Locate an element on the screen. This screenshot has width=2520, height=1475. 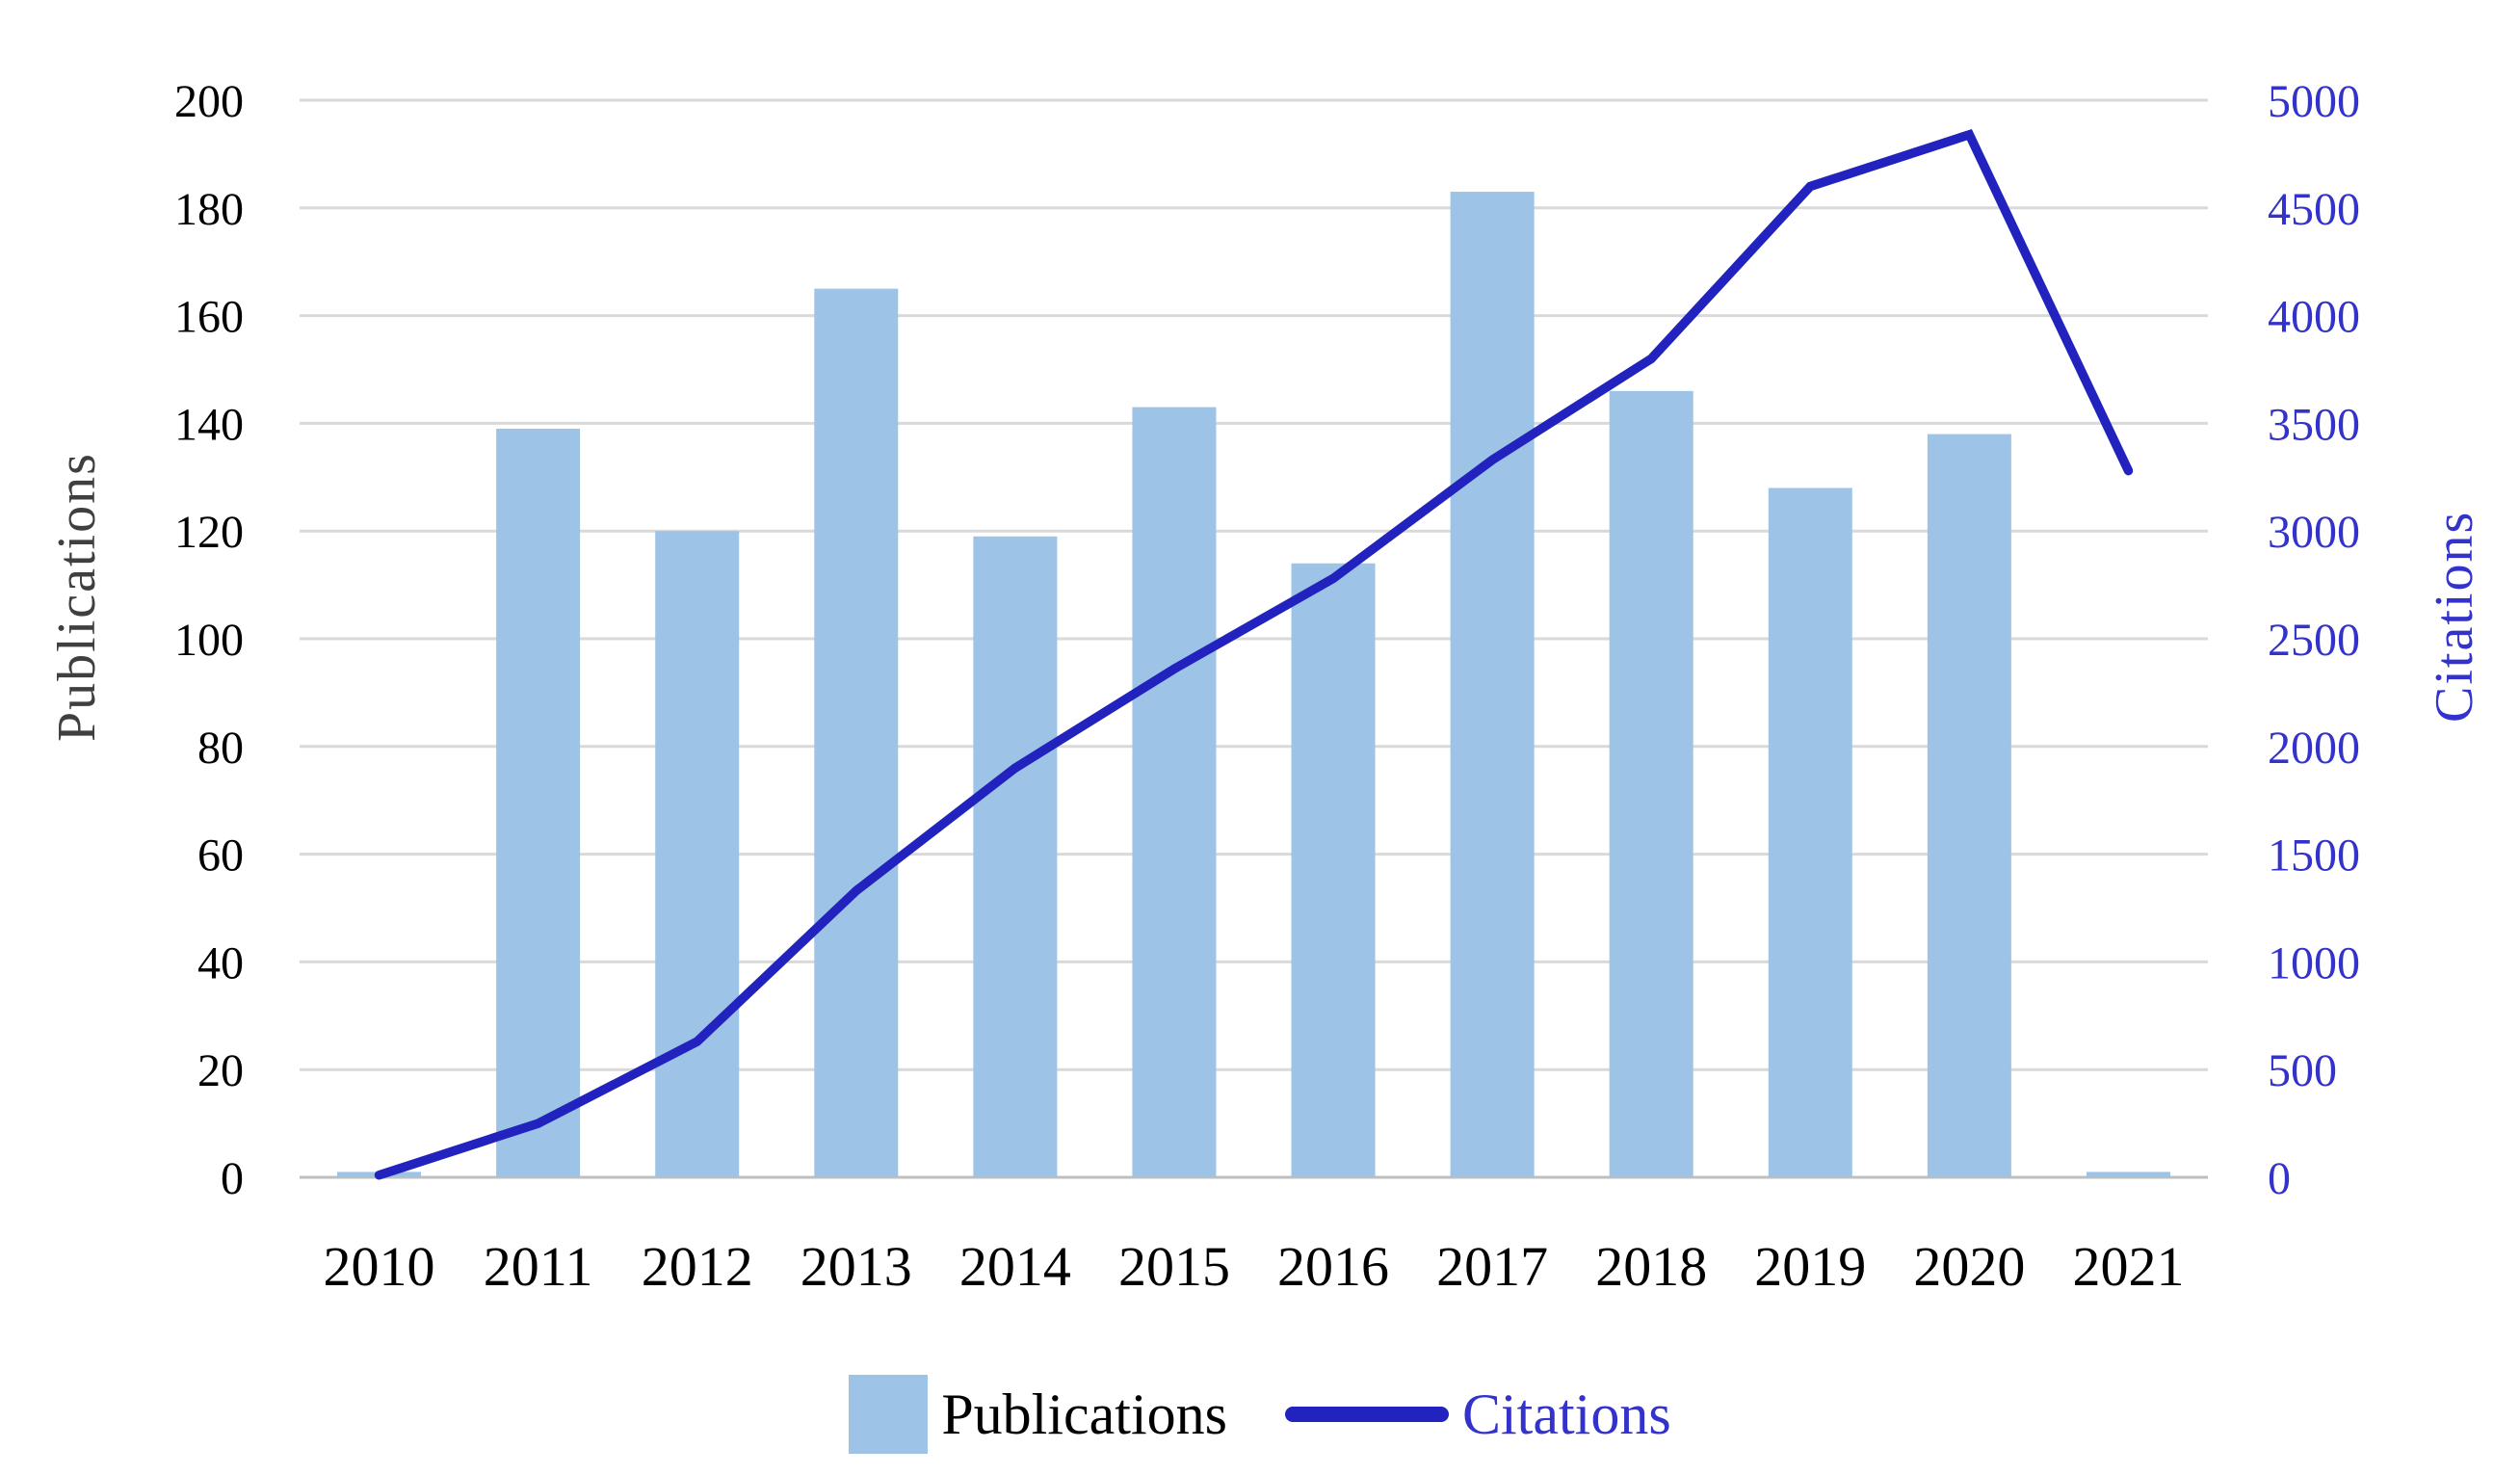
legend-citations-label: Citations is located at coordinates (1566, 1414).